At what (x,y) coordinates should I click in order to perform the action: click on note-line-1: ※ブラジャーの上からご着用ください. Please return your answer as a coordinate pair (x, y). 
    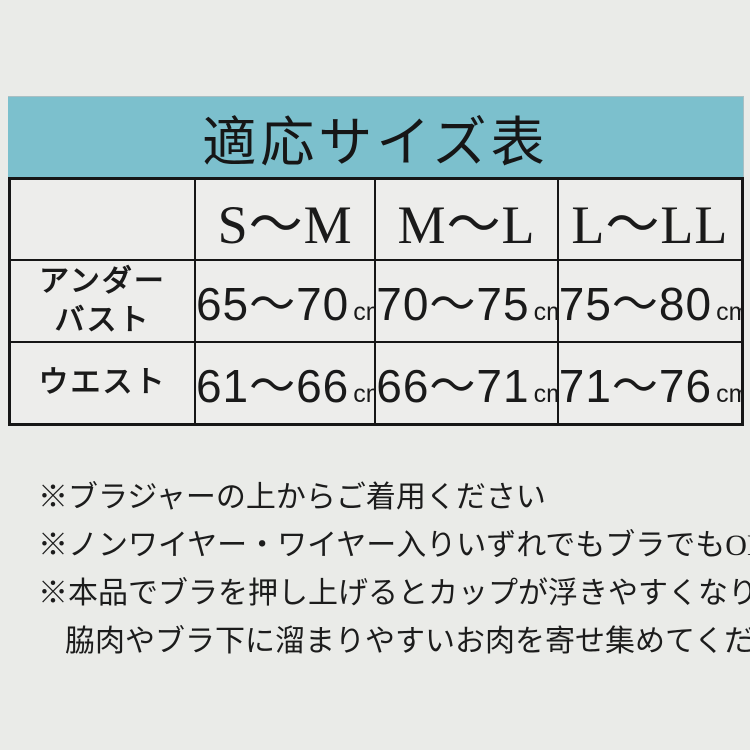
    Looking at the image, I should click on (292, 497).